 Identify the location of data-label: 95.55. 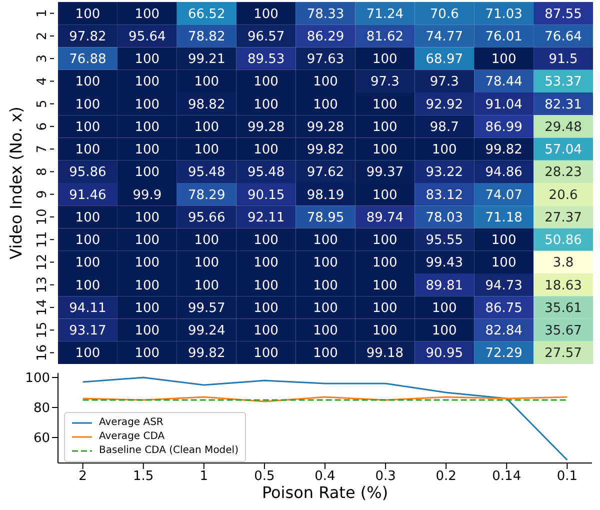
(444, 240).